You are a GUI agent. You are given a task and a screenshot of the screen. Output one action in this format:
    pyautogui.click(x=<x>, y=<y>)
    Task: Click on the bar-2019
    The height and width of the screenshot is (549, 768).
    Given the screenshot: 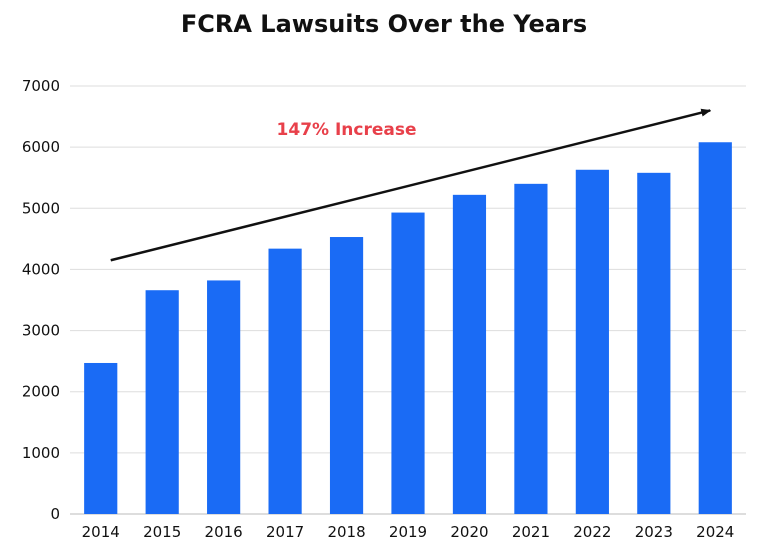 What is the action you would take?
    pyautogui.click(x=408, y=363)
    